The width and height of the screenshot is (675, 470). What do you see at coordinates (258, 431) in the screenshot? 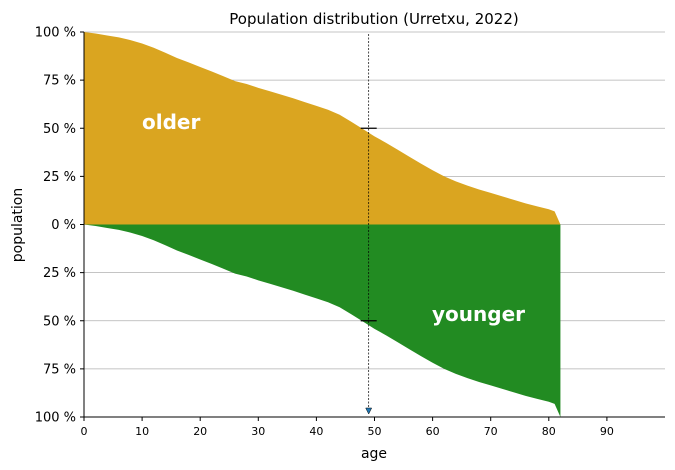
I see `x-tick-label-3: 30` at bounding box center [258, 431].